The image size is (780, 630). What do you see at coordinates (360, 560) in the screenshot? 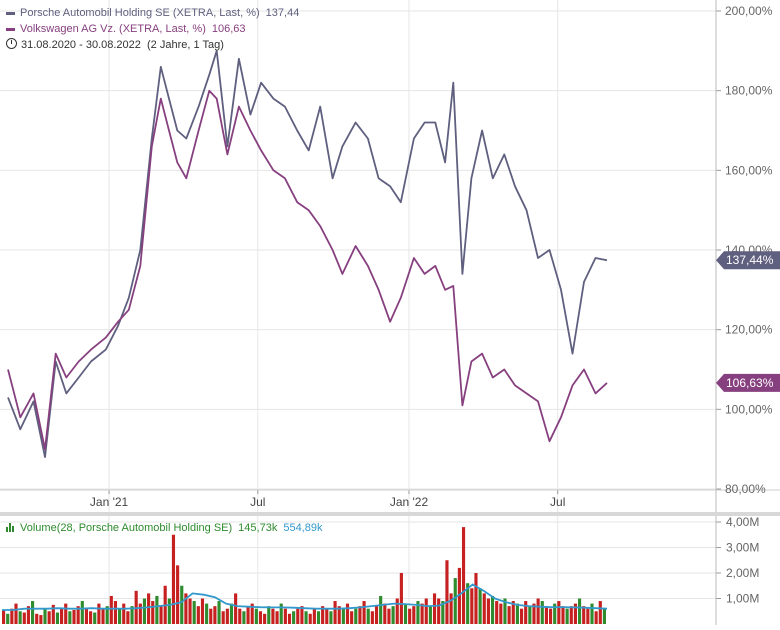
I see `volume-grid` at bounding box center [360, 560].